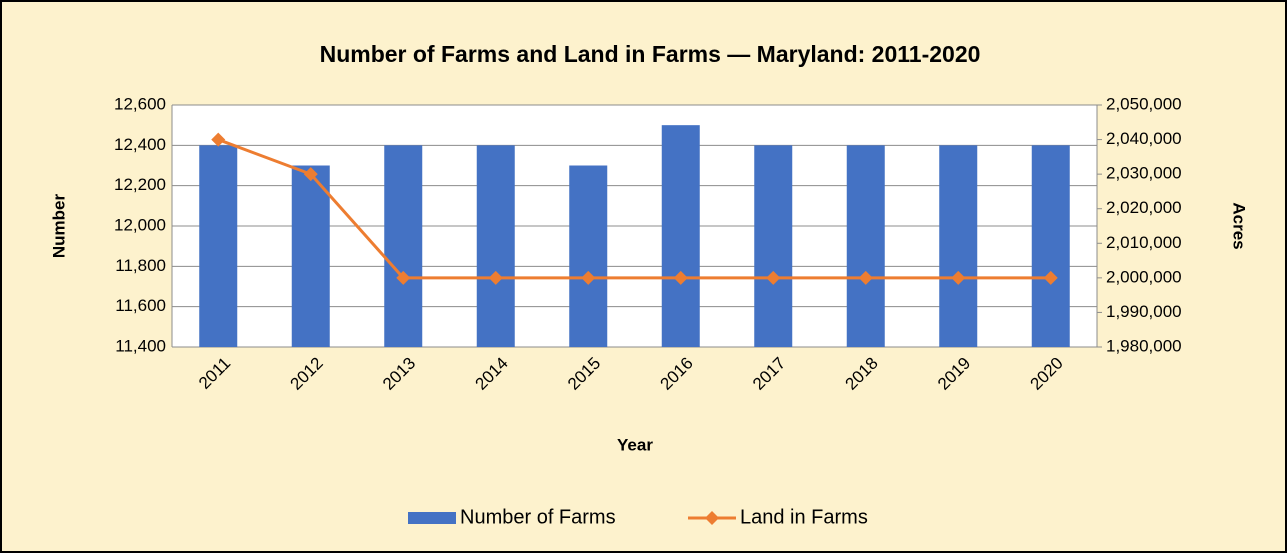 This screenshot has height=553, width=1287. I want to click on legend-marker, so click(712, 518).